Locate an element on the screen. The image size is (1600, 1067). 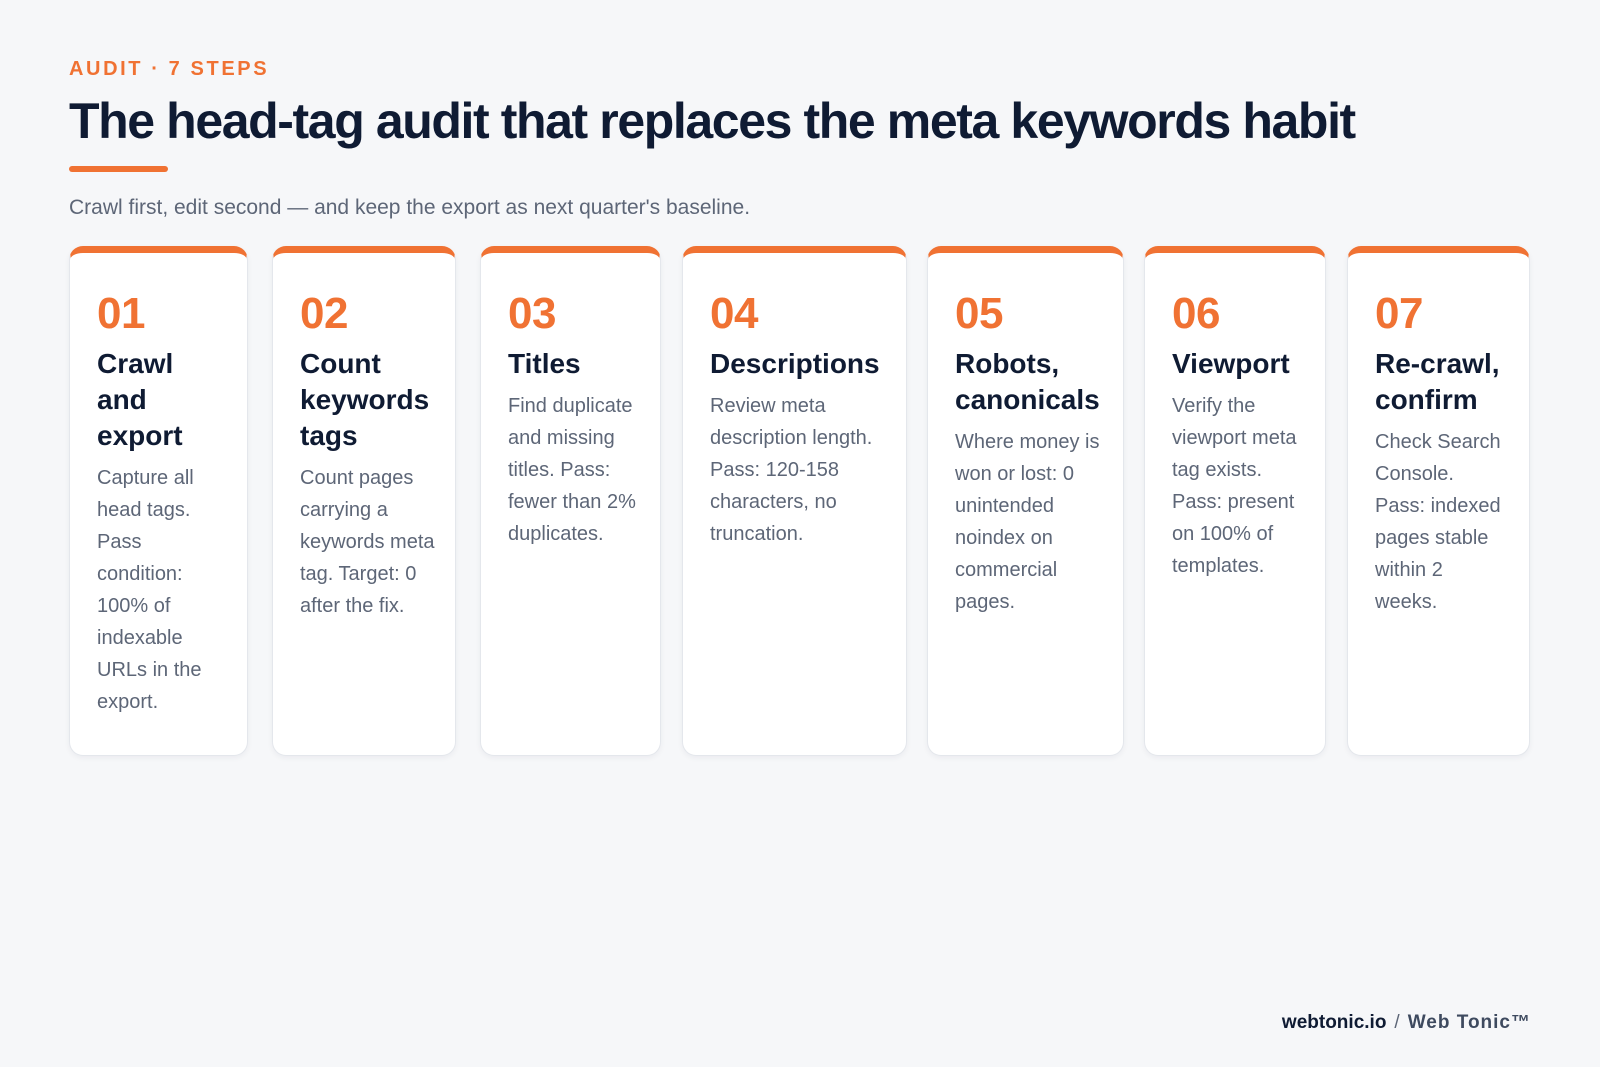
step-title: Re-crawl, confirm is located at coordinates (1437, 381).